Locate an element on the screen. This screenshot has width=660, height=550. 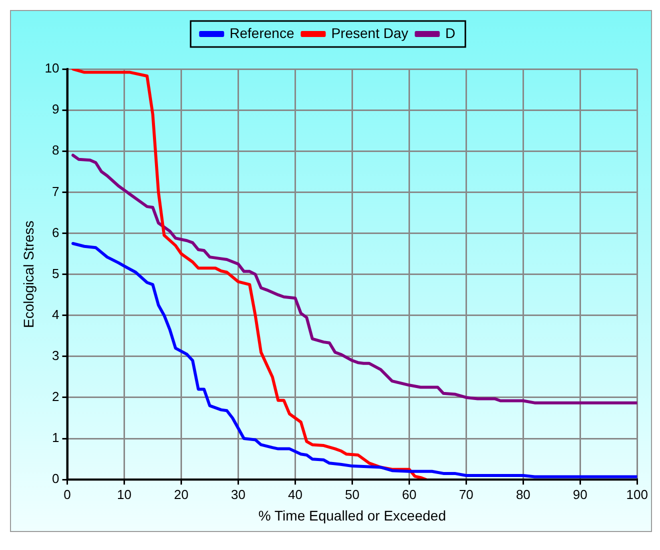
x-tick-label: 50 is located at coordinates (352, 494).